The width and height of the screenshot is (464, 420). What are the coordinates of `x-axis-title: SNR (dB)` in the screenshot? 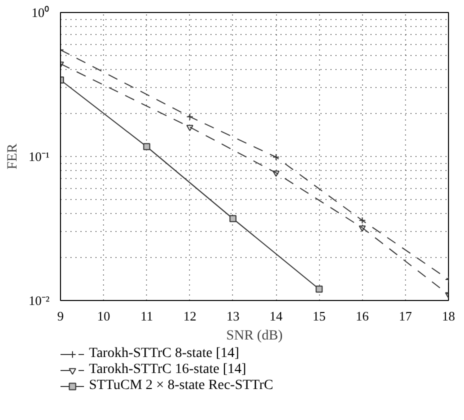 It's located at (255, 336).